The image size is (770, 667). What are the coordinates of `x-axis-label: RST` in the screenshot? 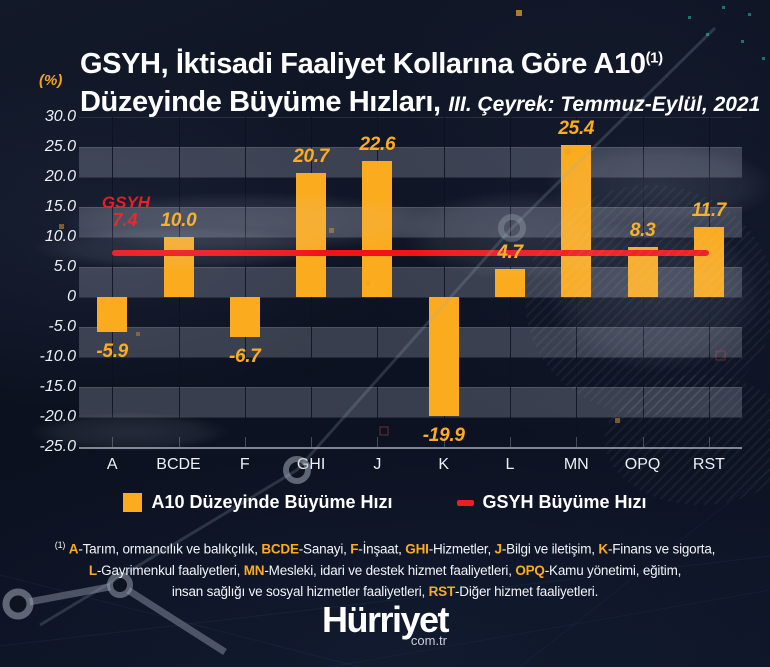 It's located at (708, 464).